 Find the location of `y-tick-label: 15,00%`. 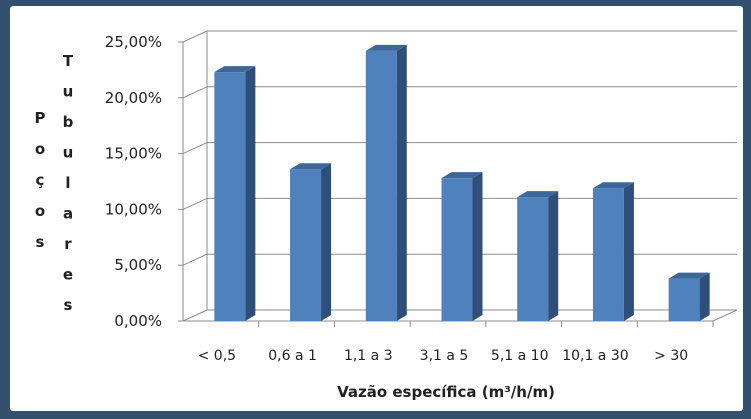

y-tick-label: 15,00% is located at coordinates (133, 154).